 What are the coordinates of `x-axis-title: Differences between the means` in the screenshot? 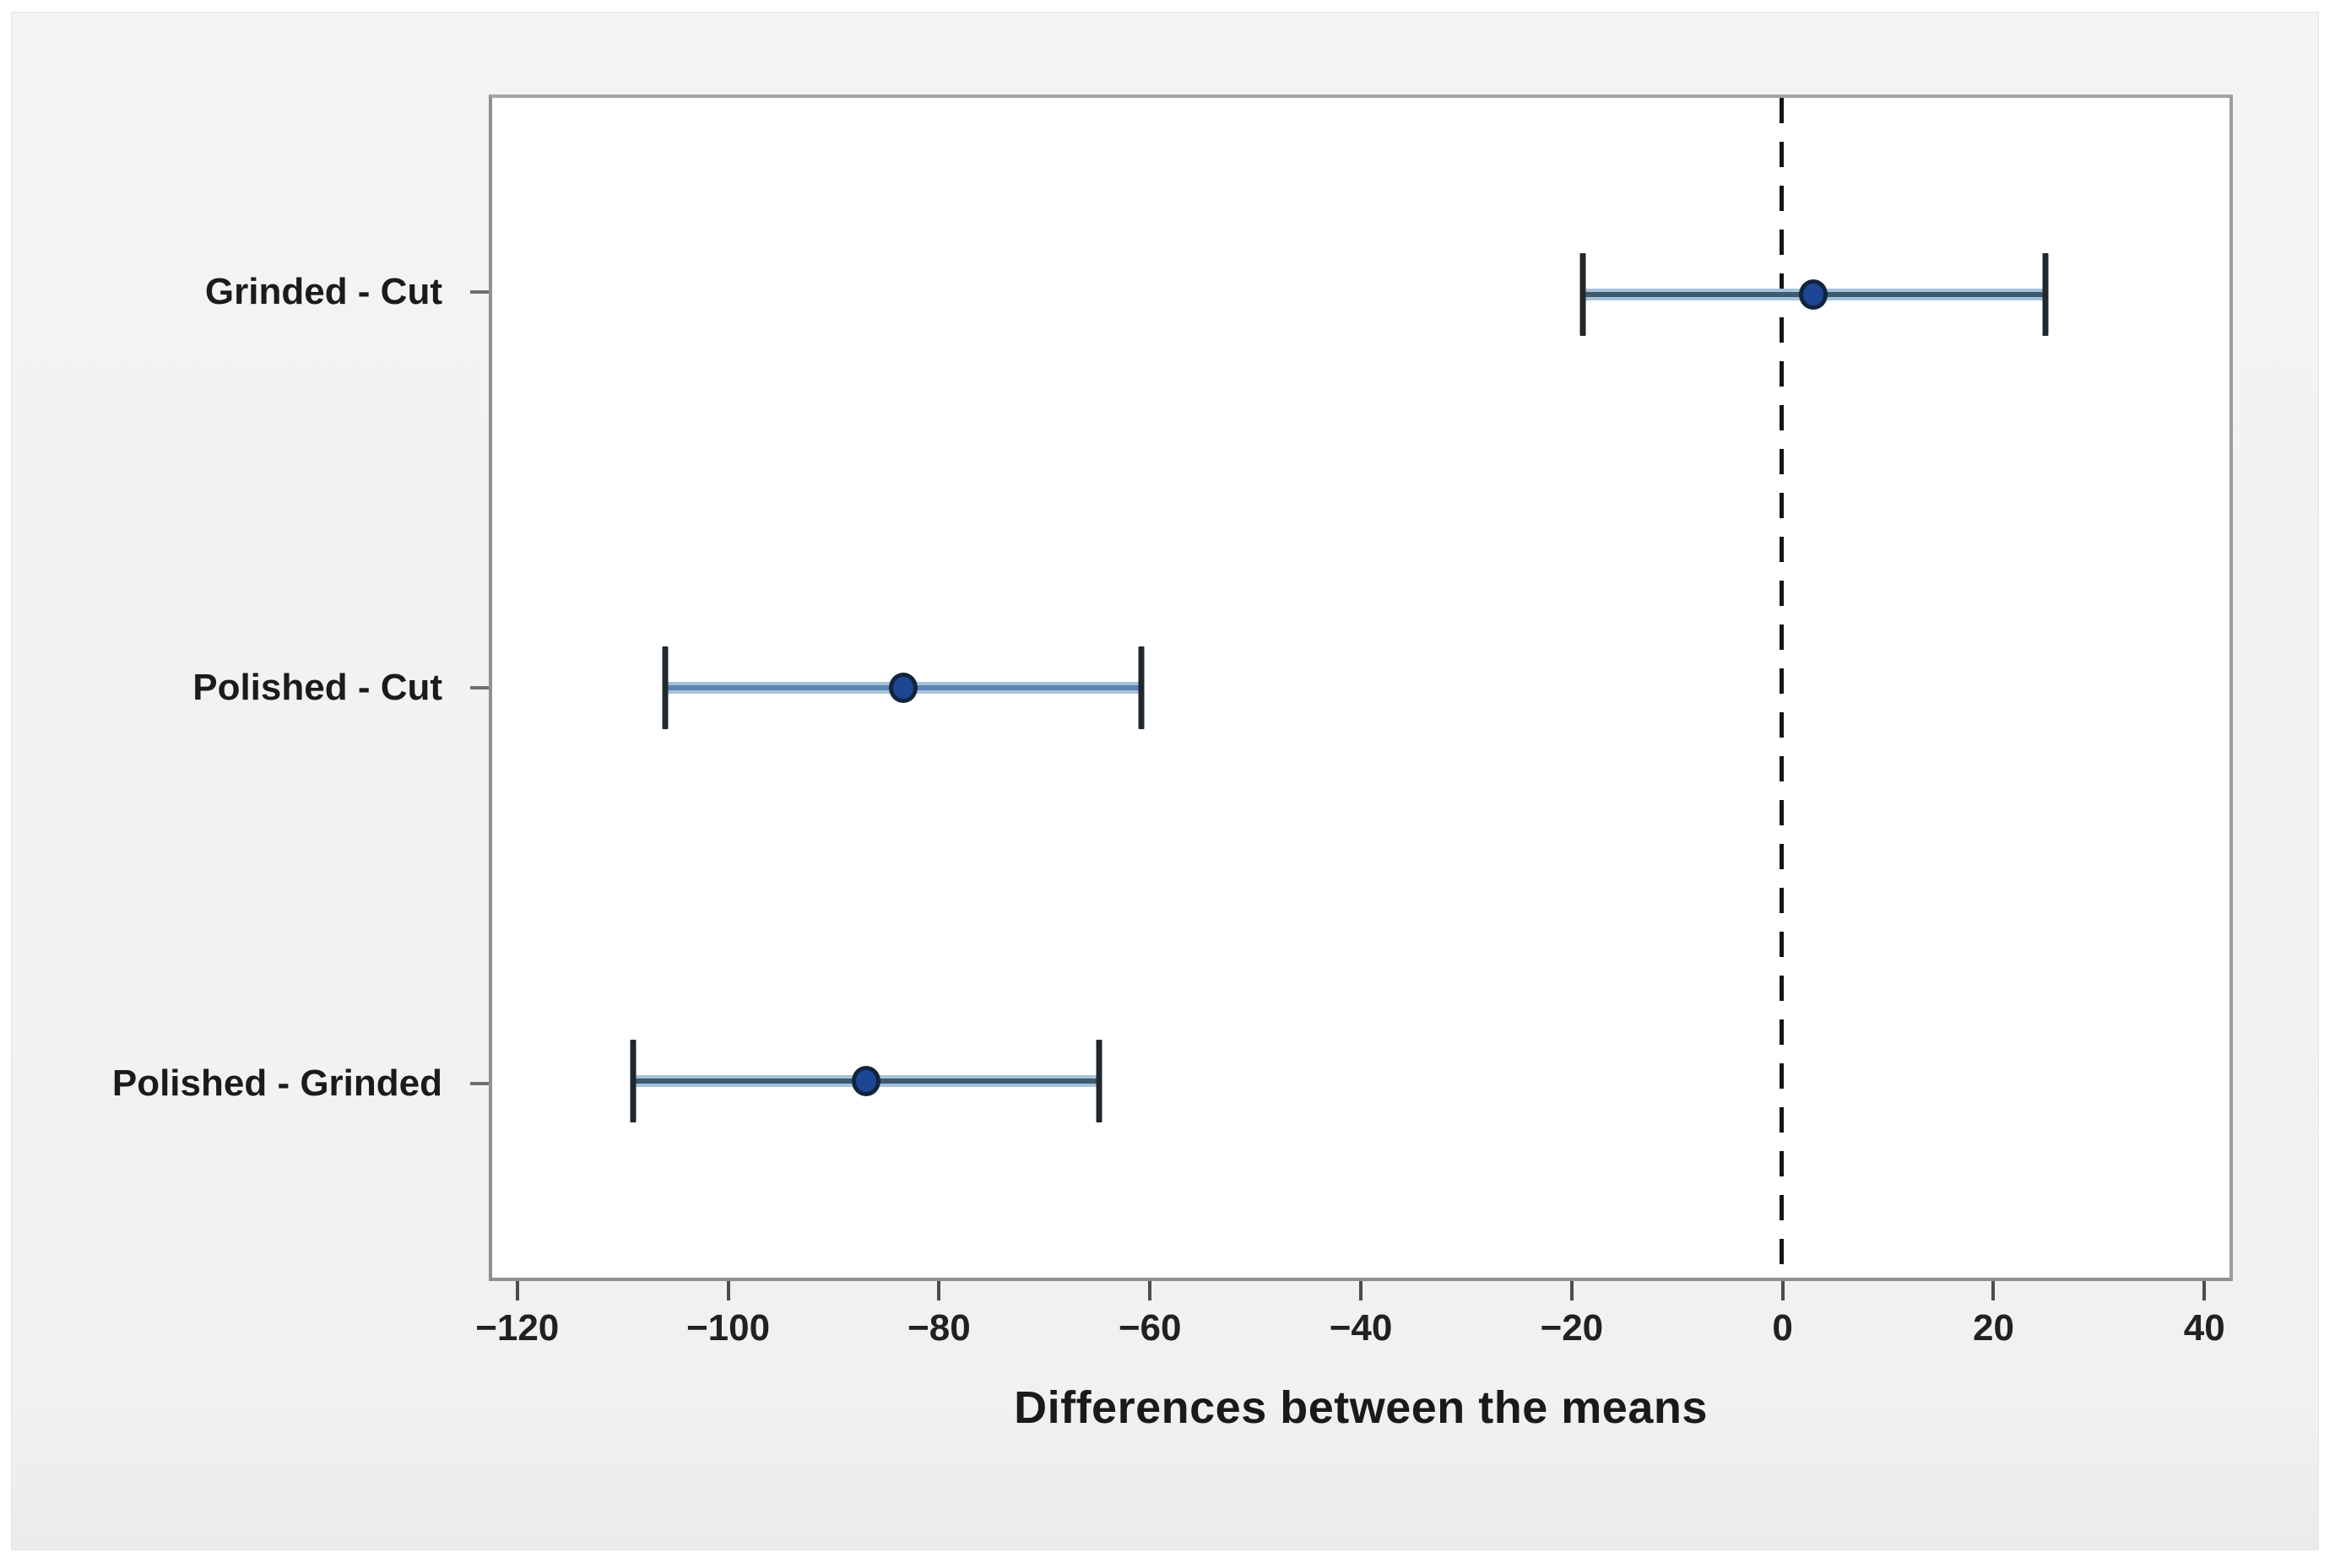 It's located at (1361, 1407).